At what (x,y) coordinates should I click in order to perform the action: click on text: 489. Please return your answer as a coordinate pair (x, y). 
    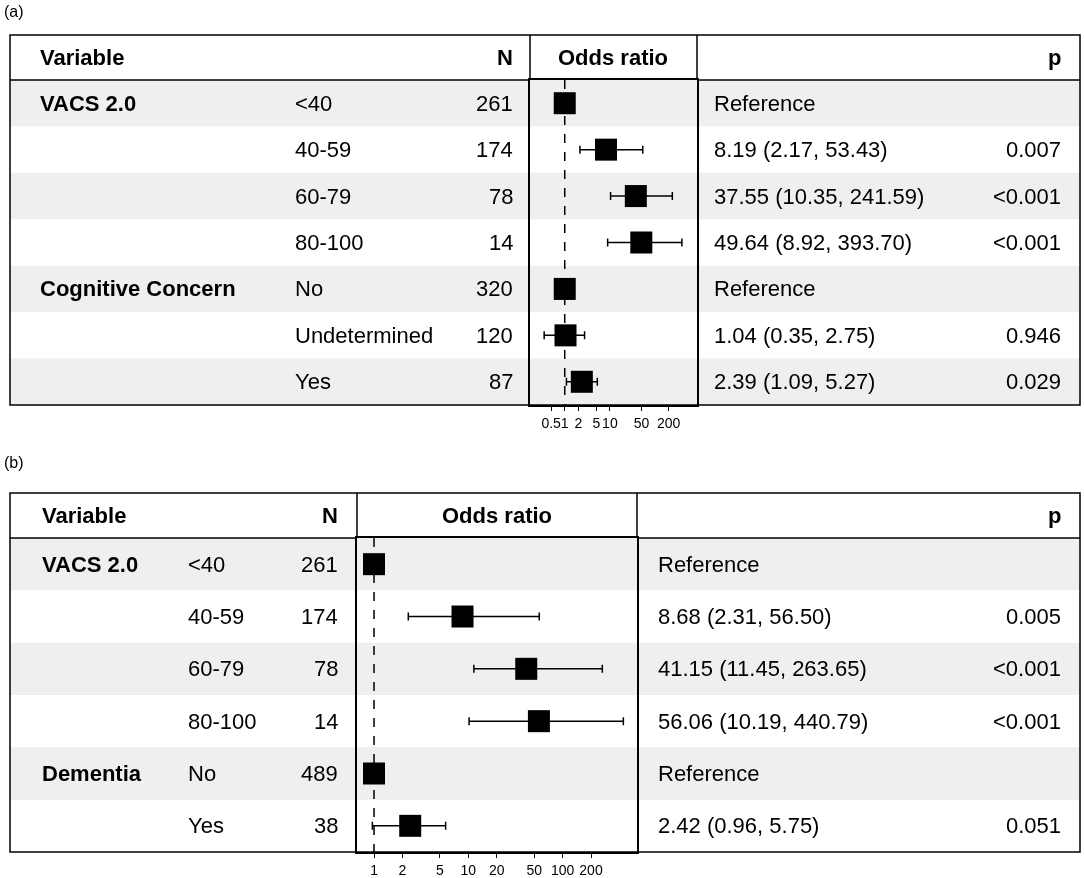
    Looking at the image, I should click on (319, 773).